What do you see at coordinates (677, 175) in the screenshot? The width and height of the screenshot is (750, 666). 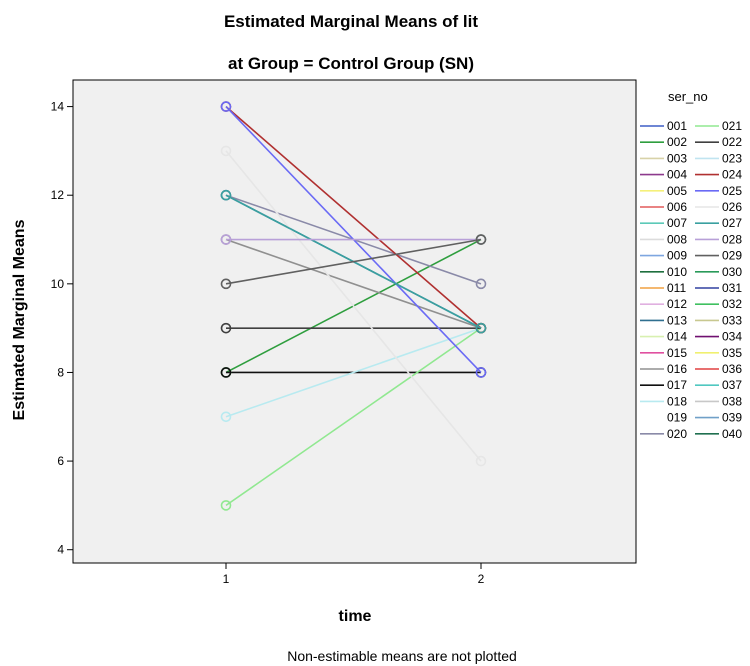 I see `legend-label-004: 004` at bounding box center [677, 175].